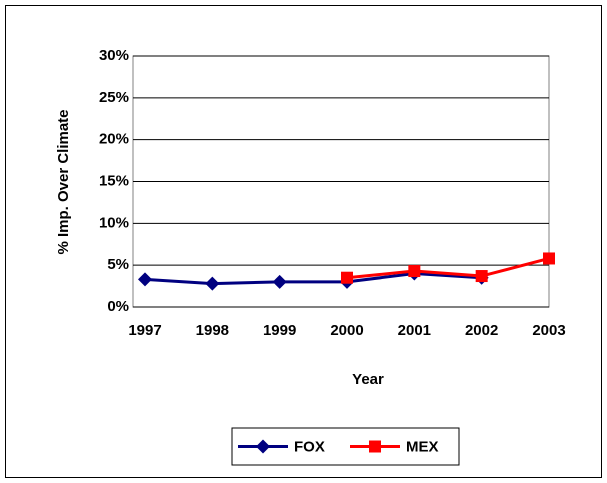 Image resolution: width=607 pixels, height=483 pixels. Describe the element at coordinates (212, 330) in the screenshot. I see `x-tick-label: 1998` at that location.